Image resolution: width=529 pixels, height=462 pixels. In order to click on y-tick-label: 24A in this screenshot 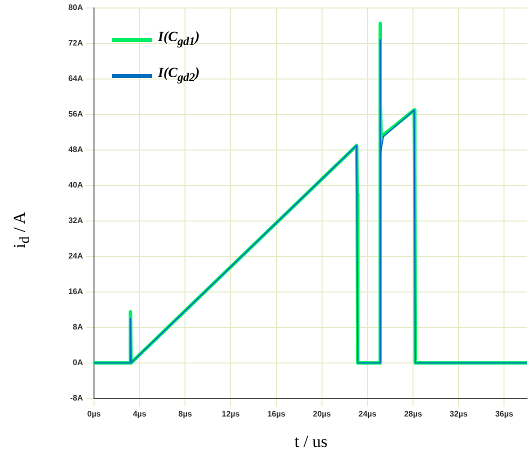, I will do `click(76, 256)`.